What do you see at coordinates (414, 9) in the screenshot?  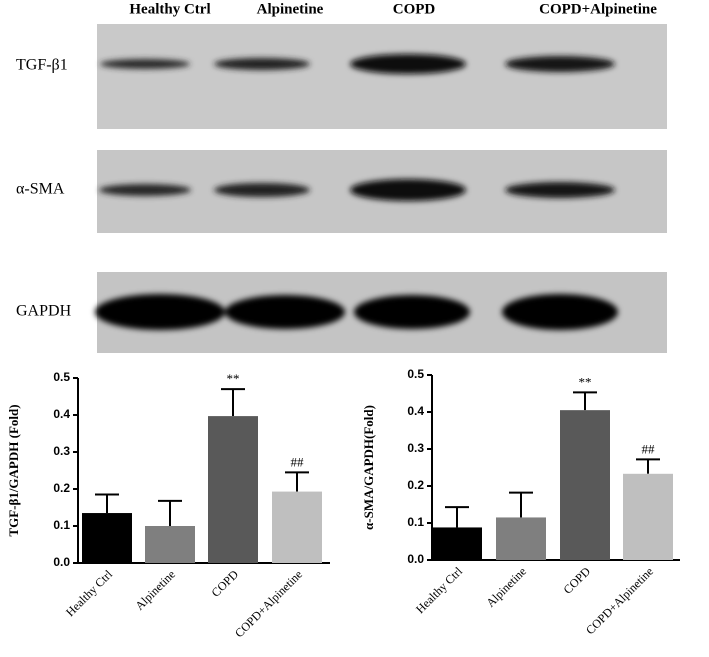 I see `lane-label: COPD` at bounding box center [414, 9].